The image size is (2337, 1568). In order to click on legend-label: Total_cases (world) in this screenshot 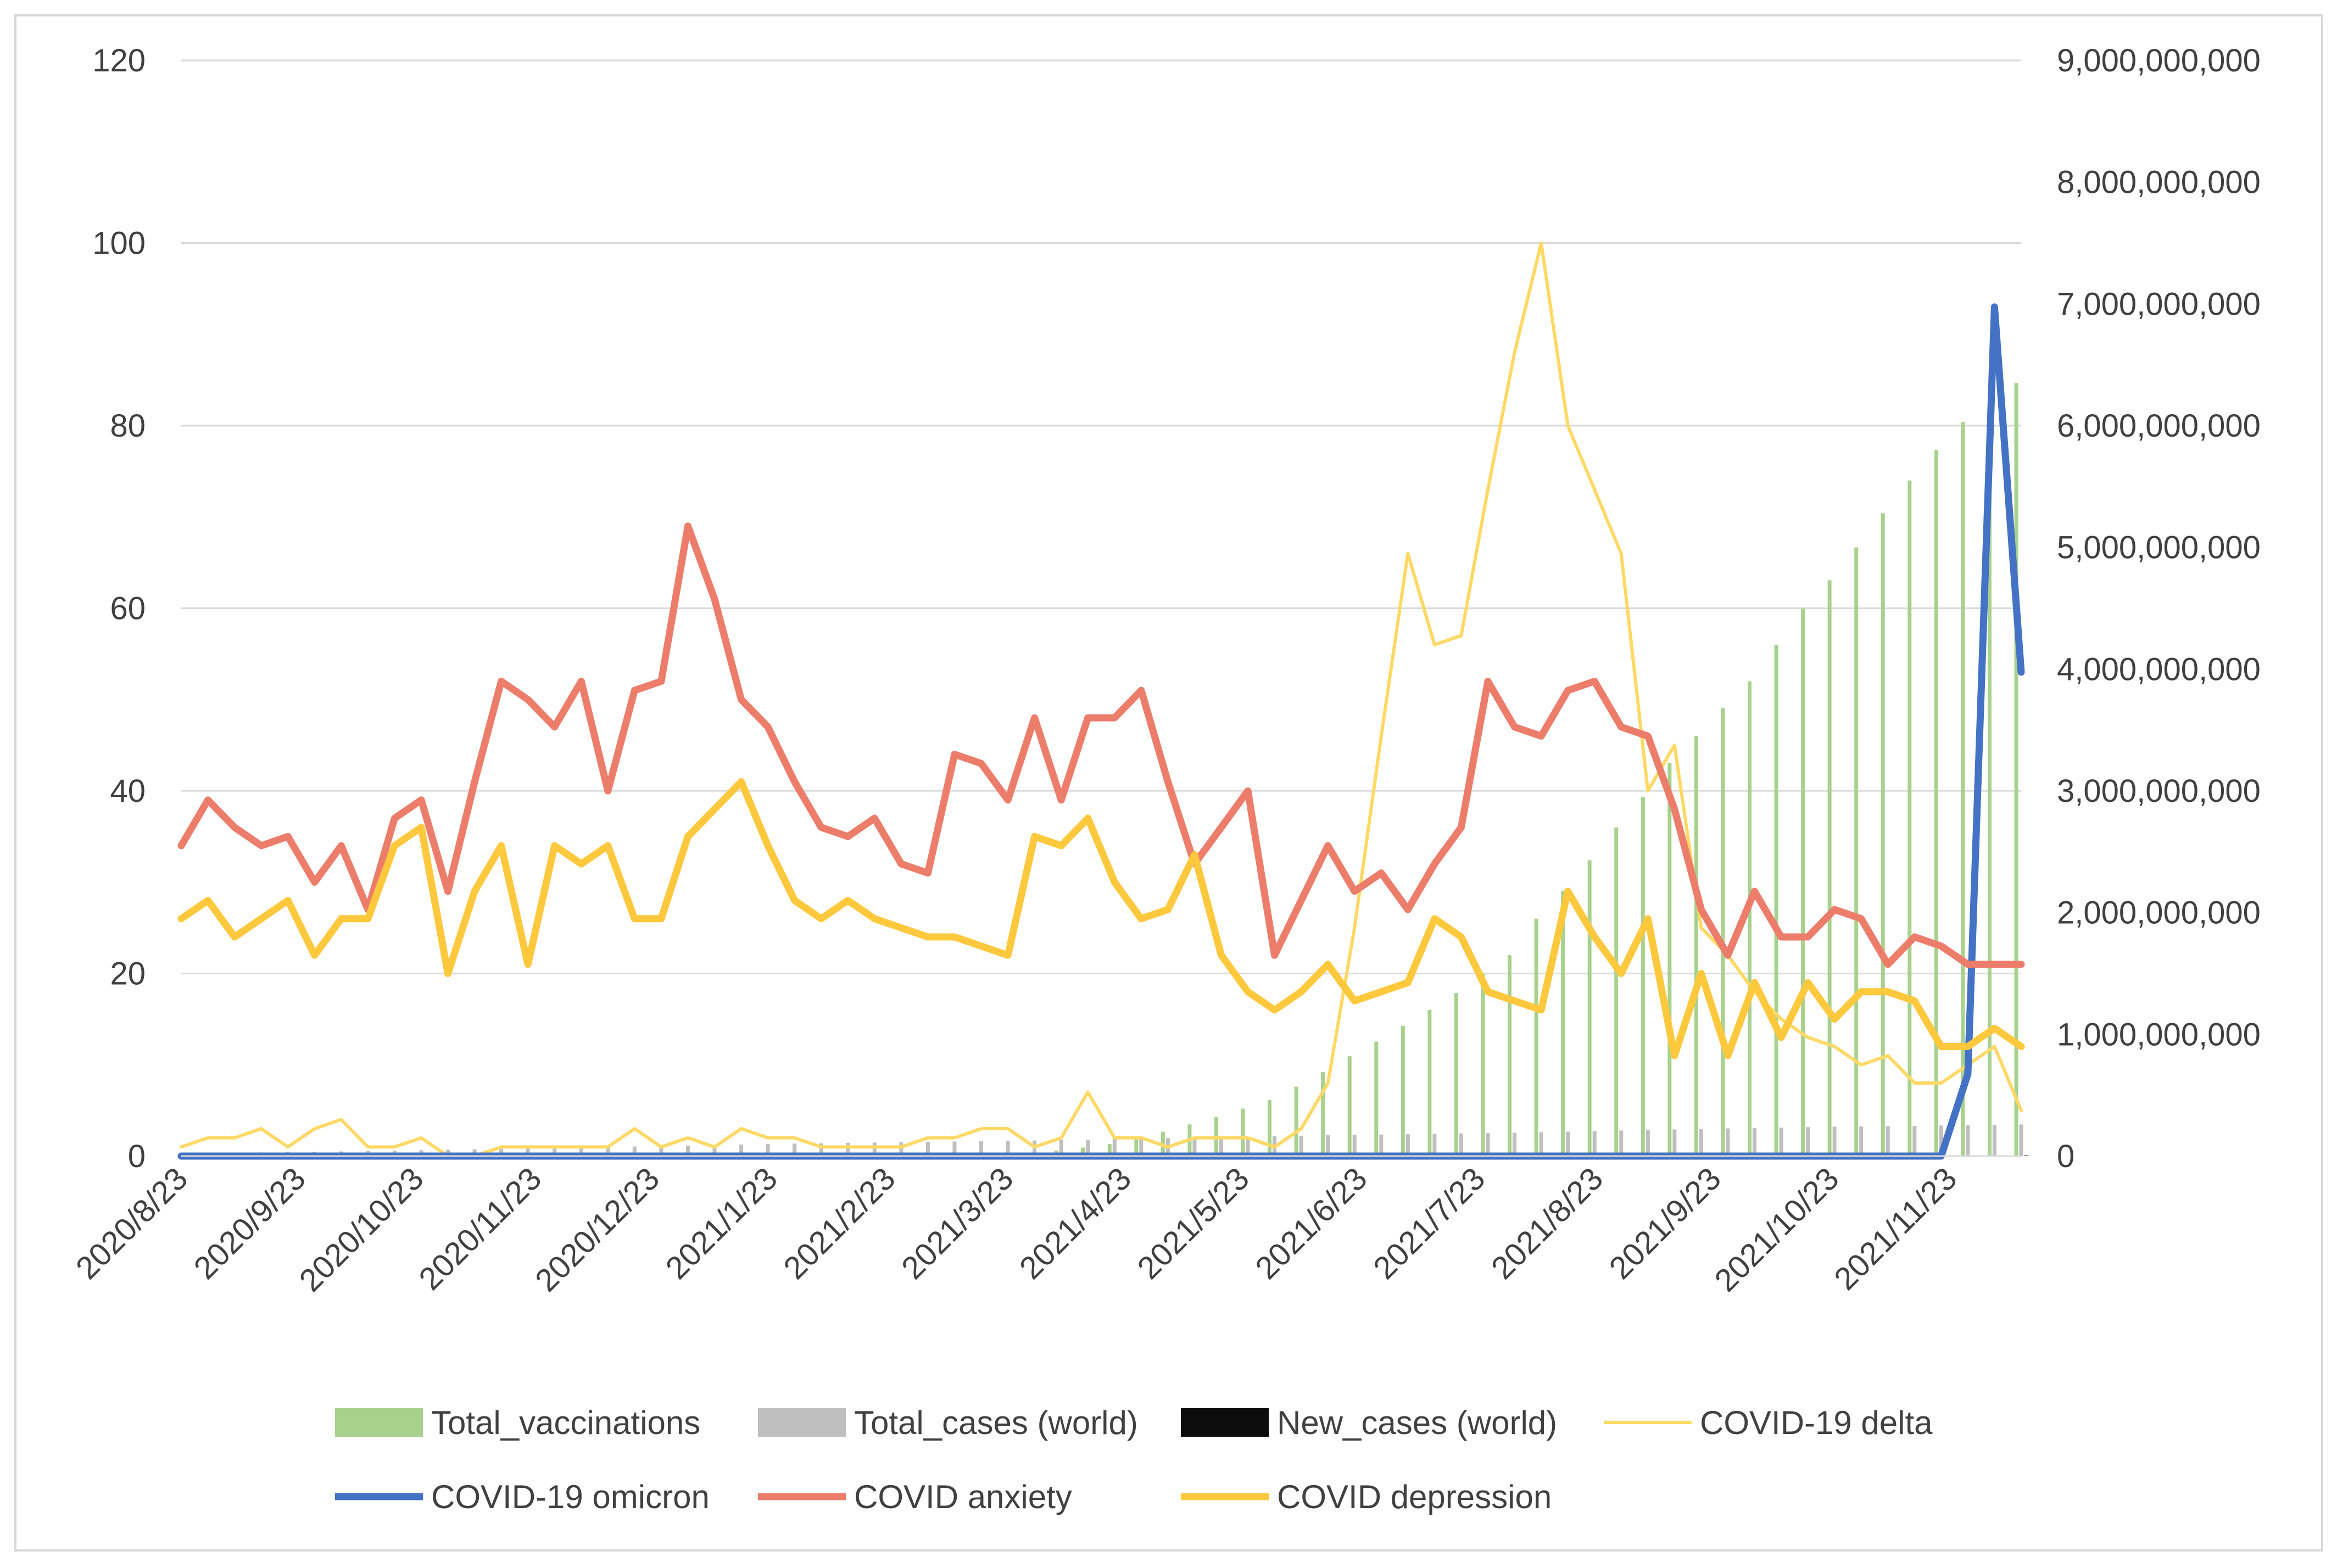, I will do `click(996, 1422)`.